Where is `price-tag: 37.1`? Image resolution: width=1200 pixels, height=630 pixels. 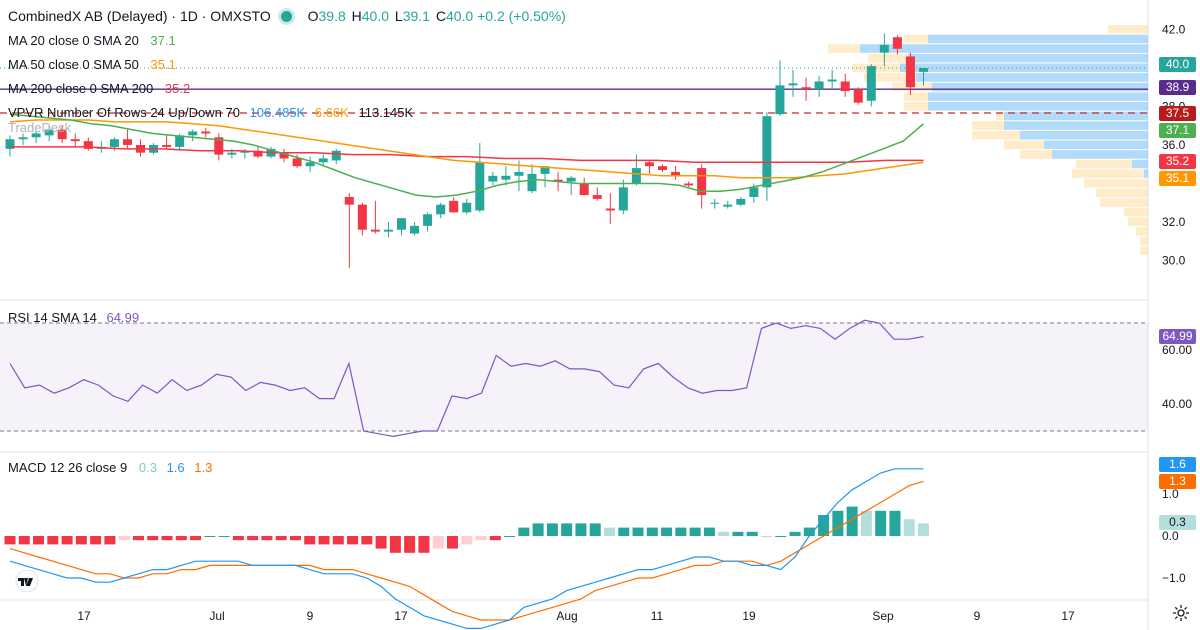 price-tag: 37.1 is located at coordinates (1177, 130).